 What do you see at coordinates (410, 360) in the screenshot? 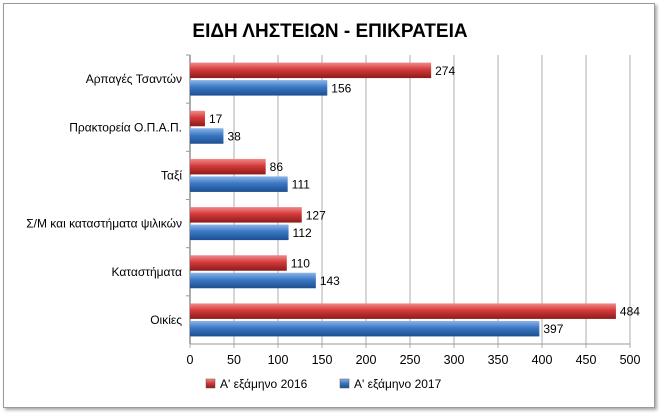
I see `x-tick-label: 250` at bounding box center [410, 360].